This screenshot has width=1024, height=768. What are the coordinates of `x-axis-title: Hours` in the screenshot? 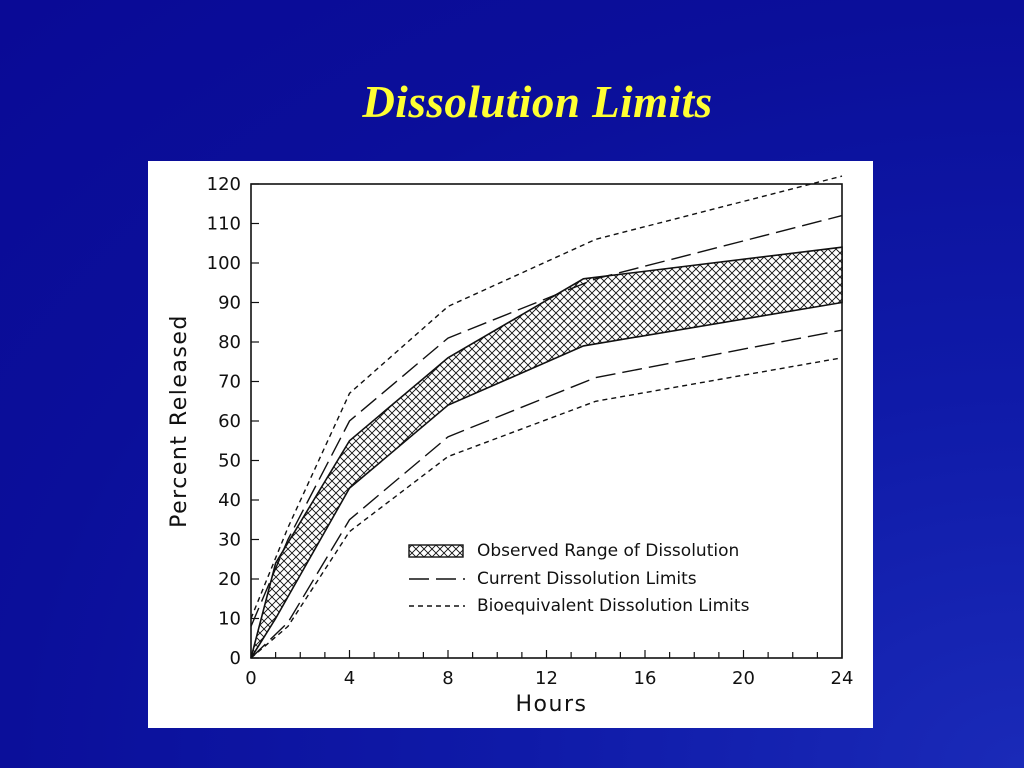 It's located at (552, 704).